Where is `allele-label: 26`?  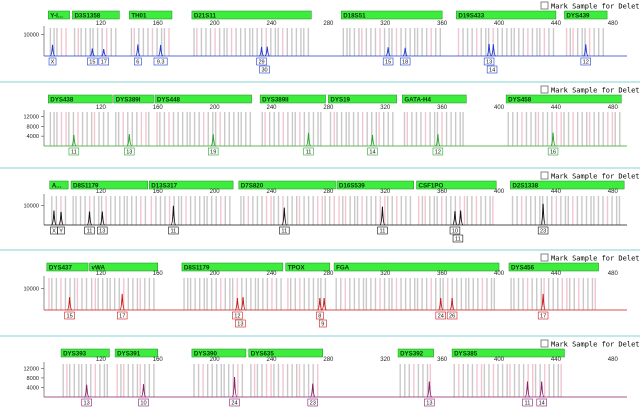 allele-label: 26 is located at coordinates (452, 317).